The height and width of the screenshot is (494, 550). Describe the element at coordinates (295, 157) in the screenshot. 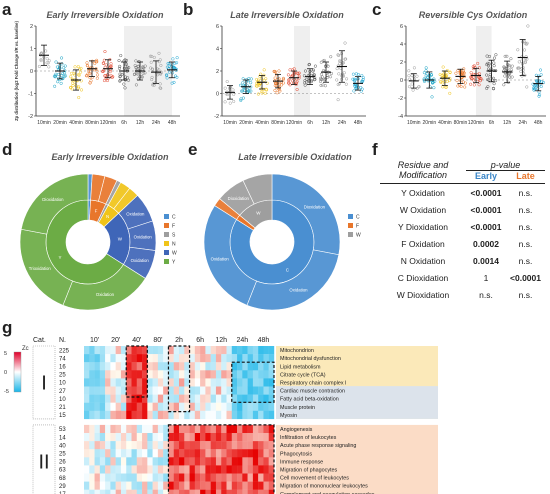

I see `title-e: Late Irreversible Oxidation` at that location.